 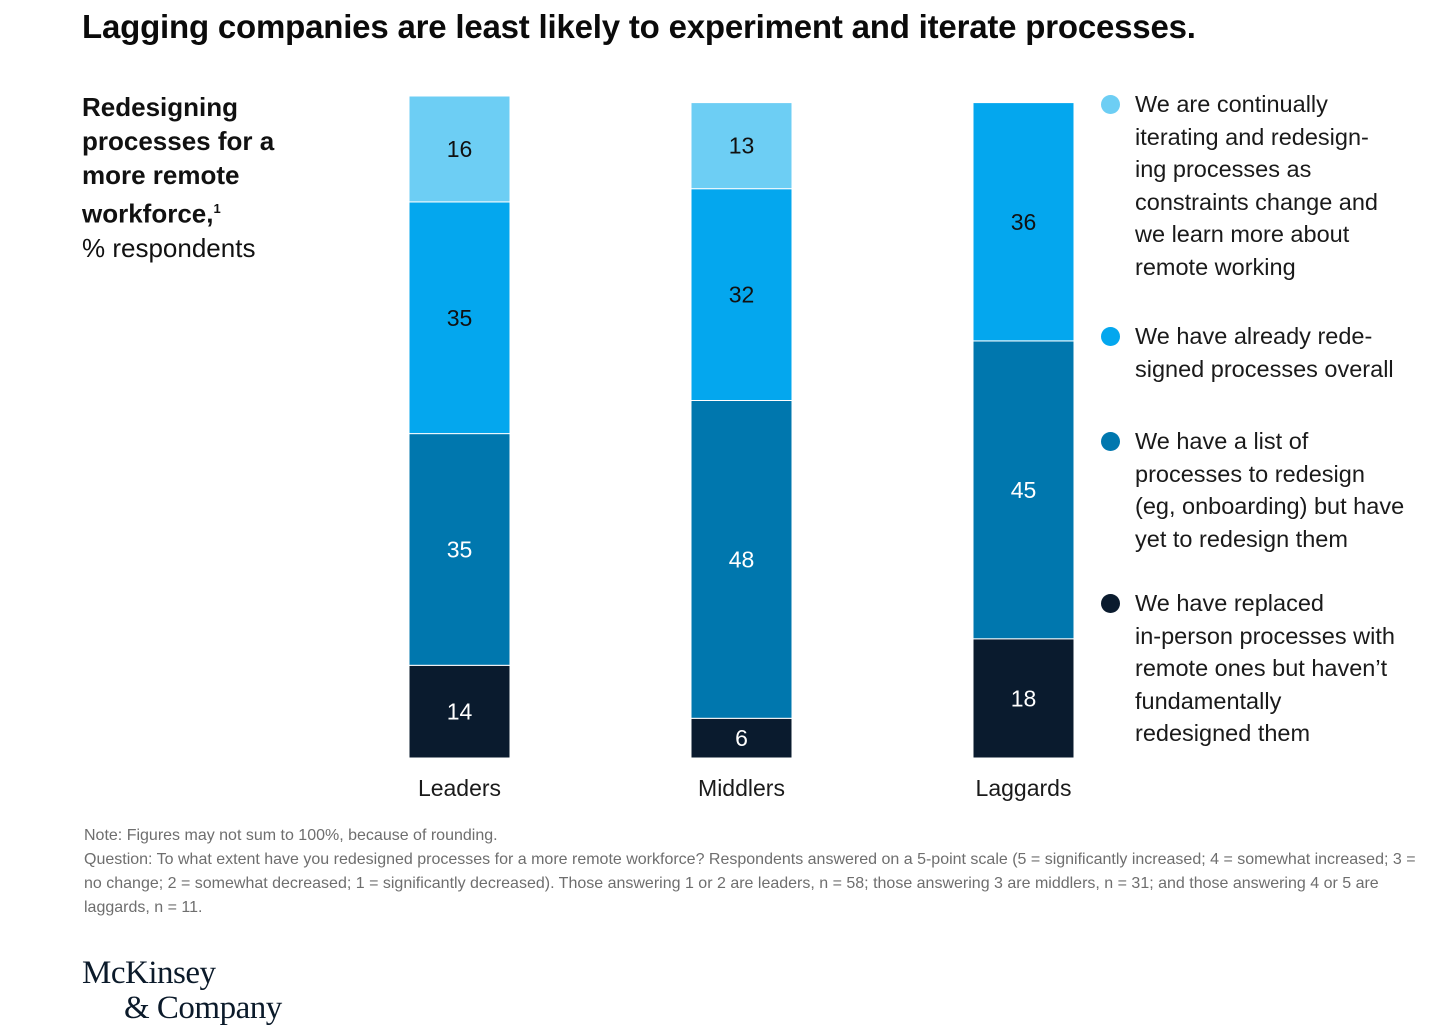 I want to click on legend-label-1-line-1: signed processes overall, so click(x=1264, y=368).